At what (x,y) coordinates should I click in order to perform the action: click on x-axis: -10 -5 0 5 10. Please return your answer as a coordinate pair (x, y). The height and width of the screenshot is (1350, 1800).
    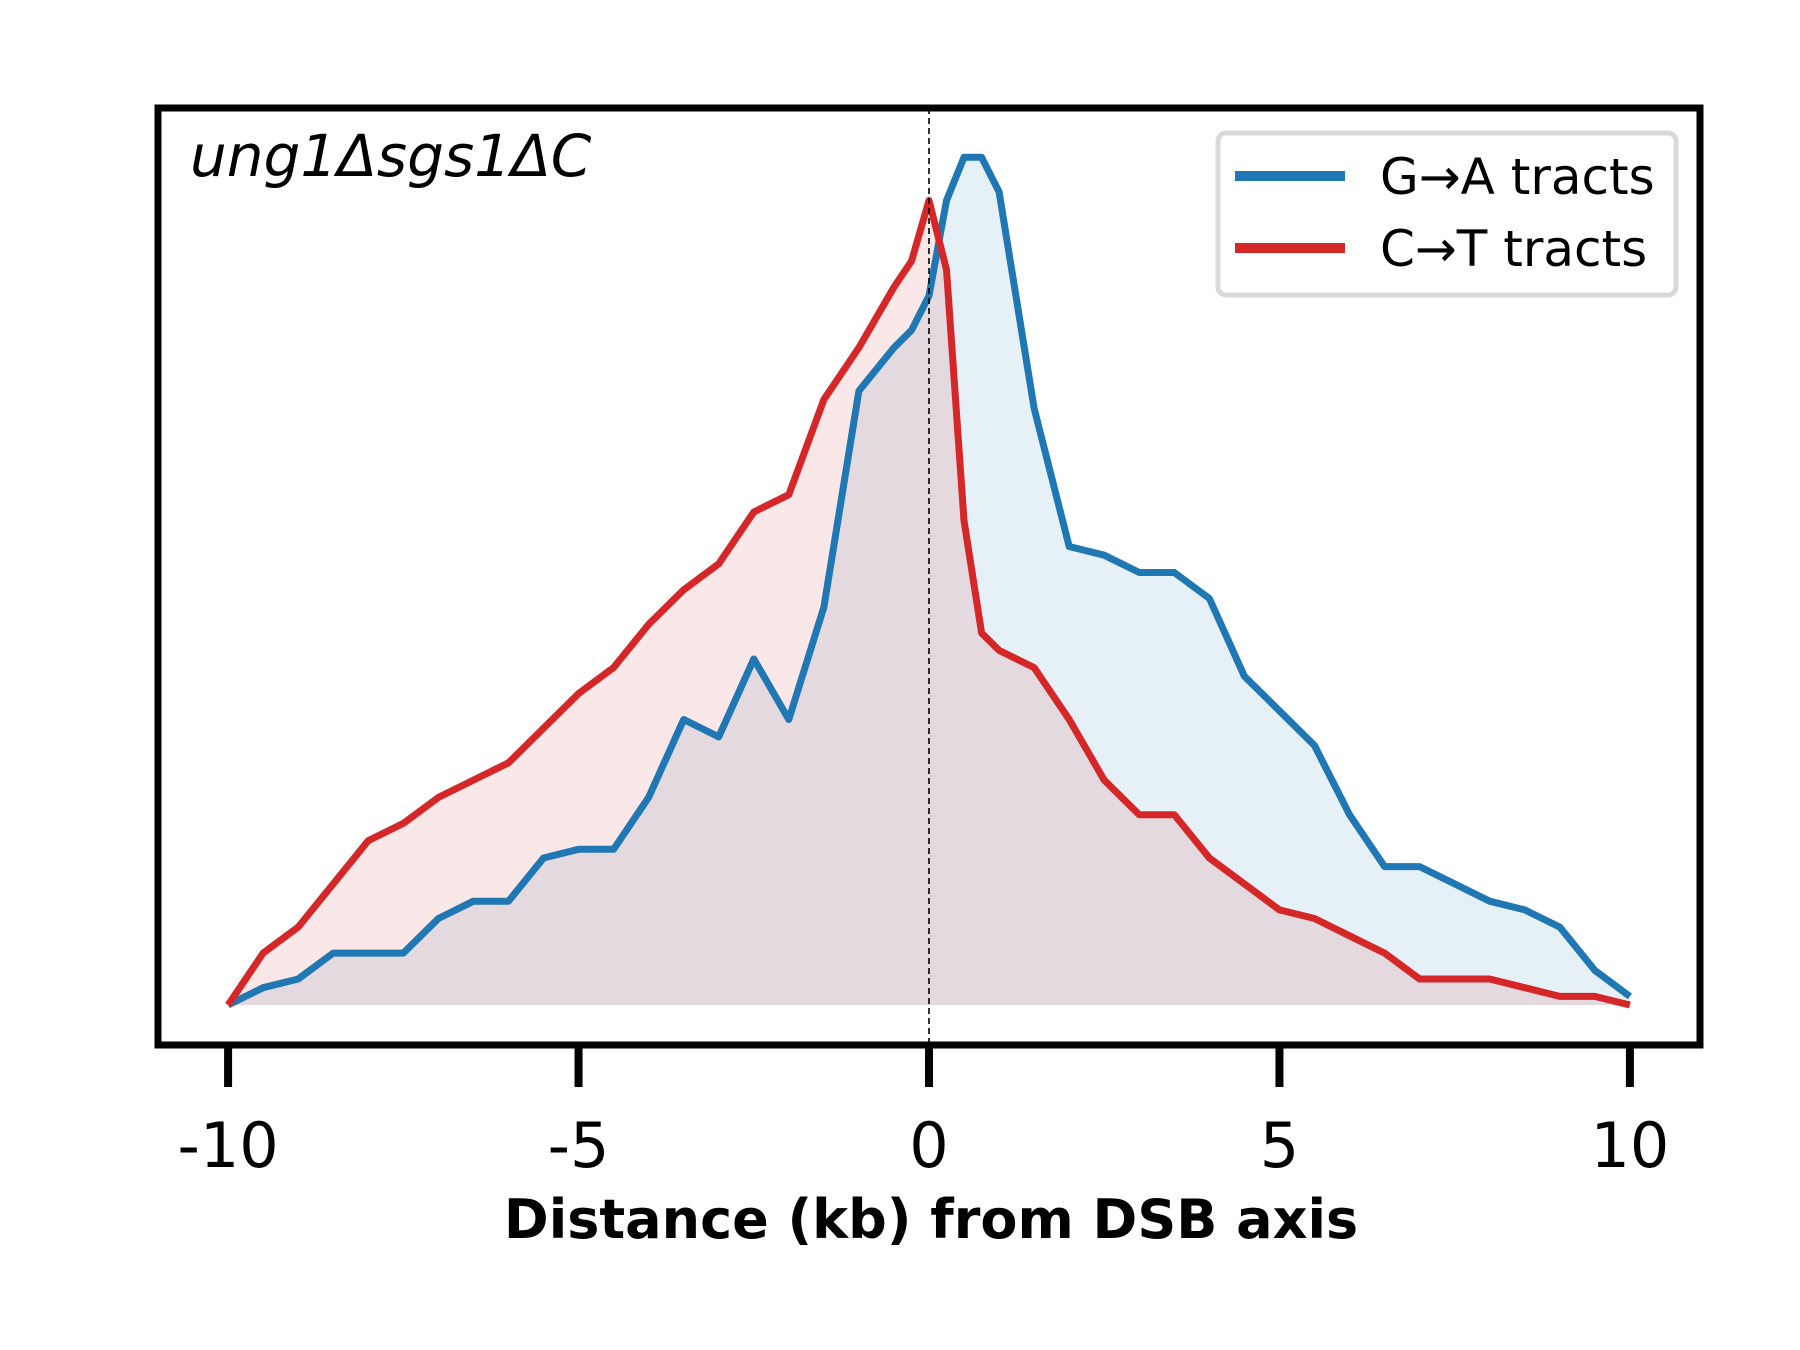
    Looking at the image, I should click on (923, 1113).